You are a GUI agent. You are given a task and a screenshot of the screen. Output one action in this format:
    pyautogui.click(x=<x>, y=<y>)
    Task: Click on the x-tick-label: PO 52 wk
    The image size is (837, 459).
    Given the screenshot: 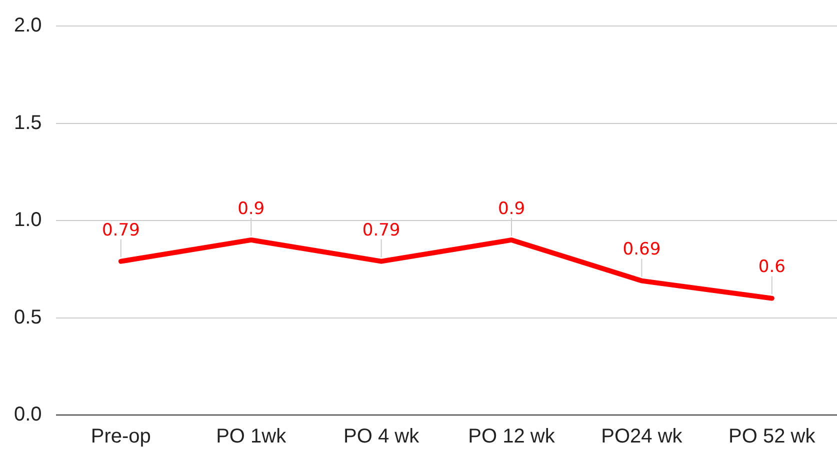 What is the action you would take?
    pyautogui.click(x=772, y=437)
    